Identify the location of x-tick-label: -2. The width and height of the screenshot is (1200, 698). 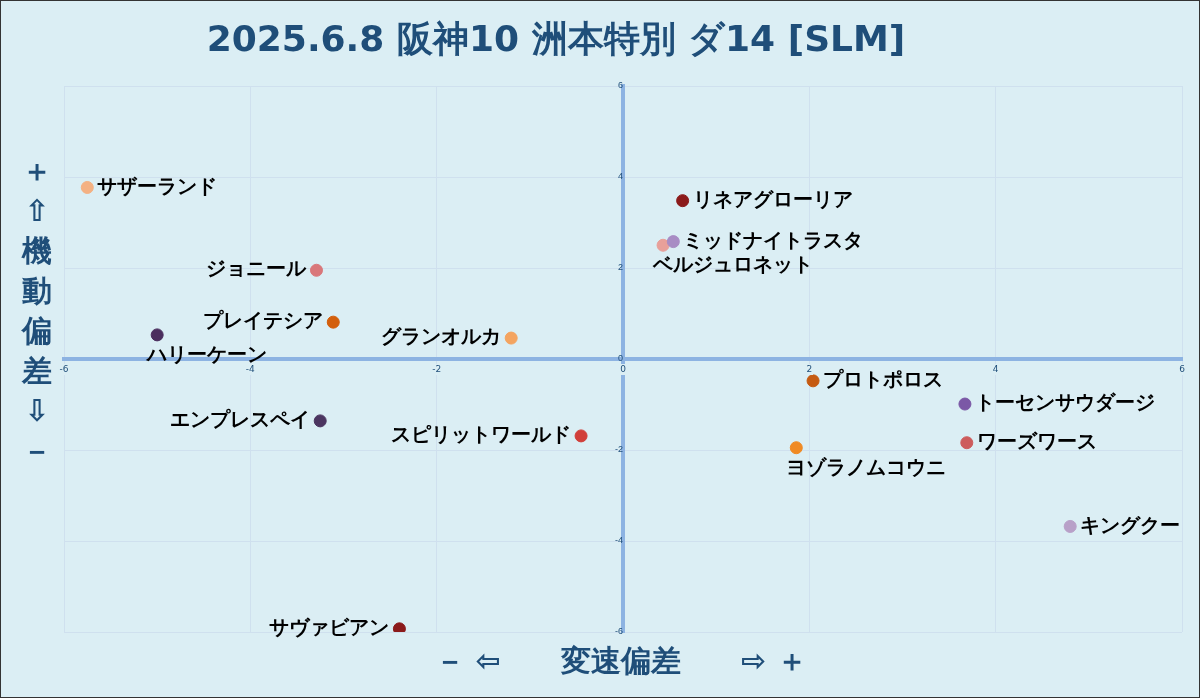
(437, 368).